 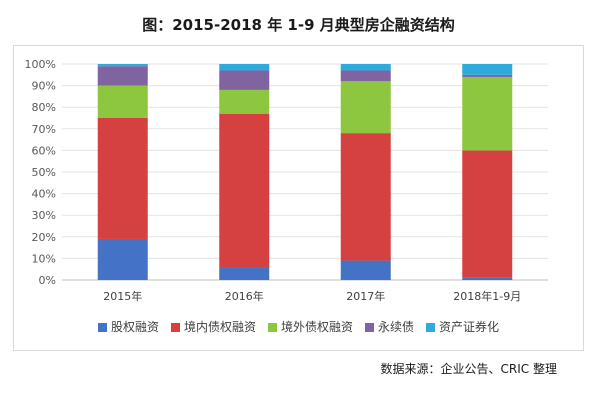 What do you see at coordinates (44, 258) in the screenshot?
I see `y-tick-label: 10%` at bounding box center [44, 258].